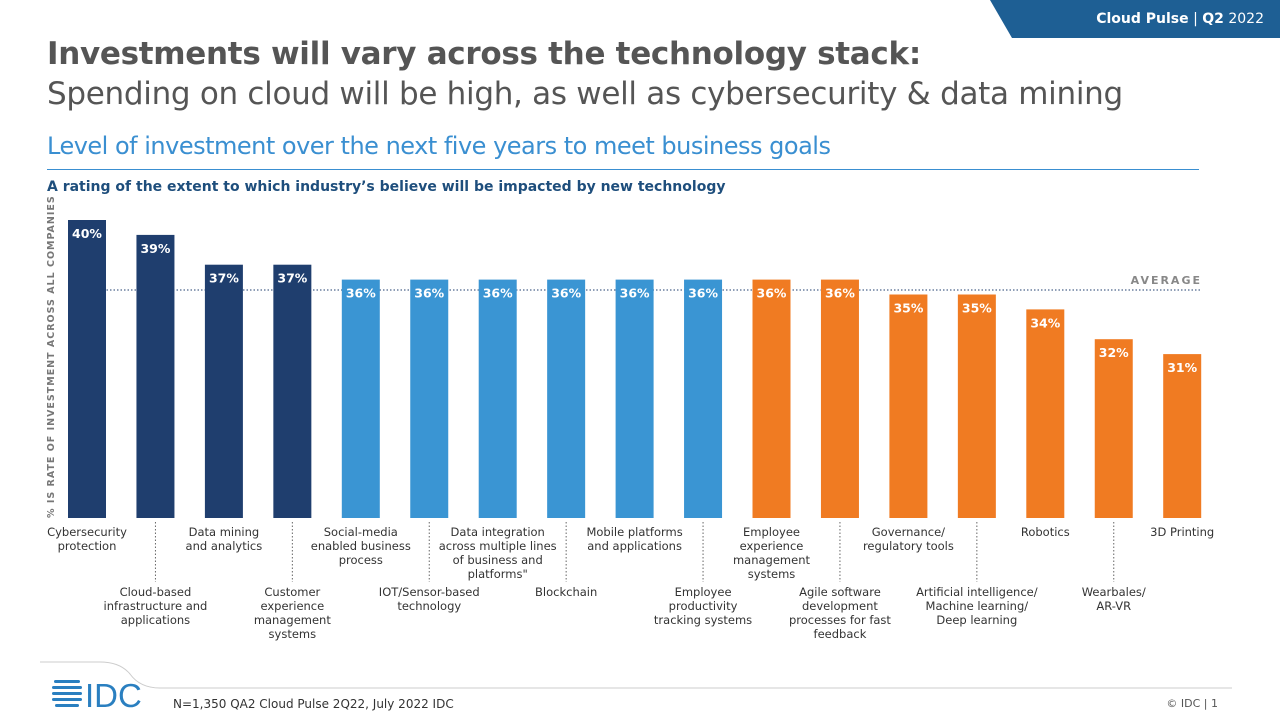 Image resolution: width=1280 pixels, height=720 pixels. Describe the element at coordinates (113, 693) in the screenshot. I see `svg-text: IDC` at that location.